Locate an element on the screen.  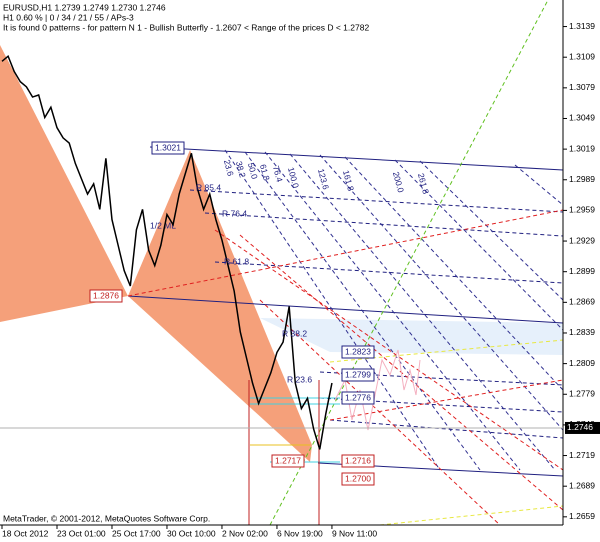
y-tick-label: 1.2809 is located at coordinates (582, 363).